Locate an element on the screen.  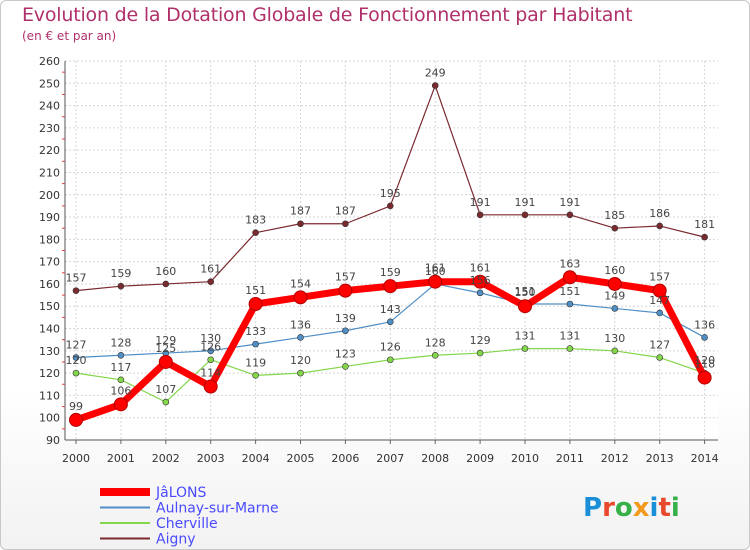
data-label: 114 is located at coordinates (210, 372).